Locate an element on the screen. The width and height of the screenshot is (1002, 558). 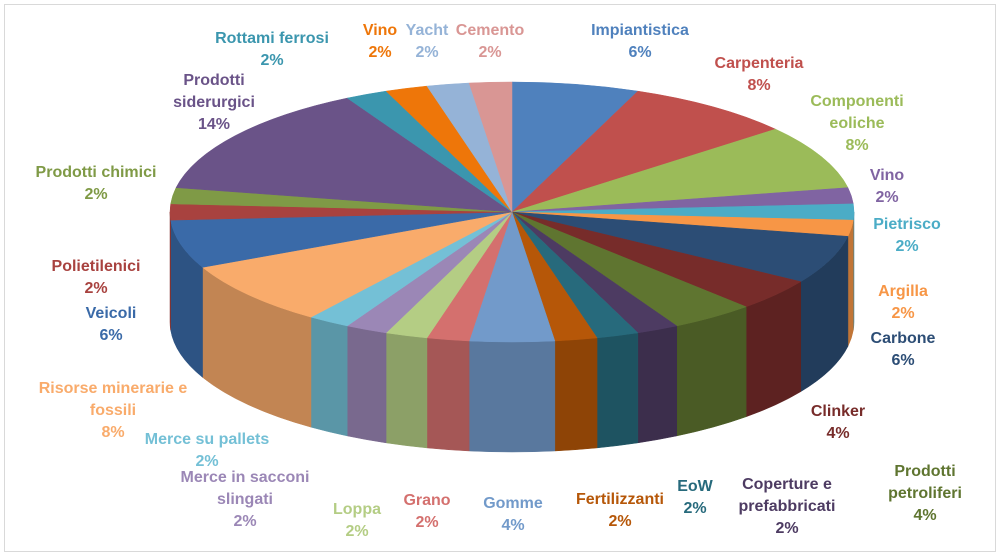
data-label: Prodotti petroliferi 4% is located at coordinates (925, 494).